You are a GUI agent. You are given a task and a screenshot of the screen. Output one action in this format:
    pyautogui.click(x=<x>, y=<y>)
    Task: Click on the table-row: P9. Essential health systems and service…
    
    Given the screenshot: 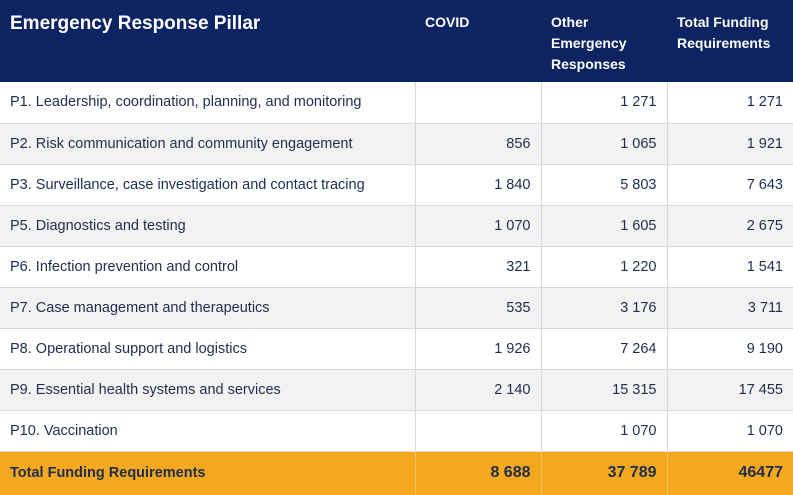 What is the action you would take?
    pyautogui.click(x=396, y=390)
    